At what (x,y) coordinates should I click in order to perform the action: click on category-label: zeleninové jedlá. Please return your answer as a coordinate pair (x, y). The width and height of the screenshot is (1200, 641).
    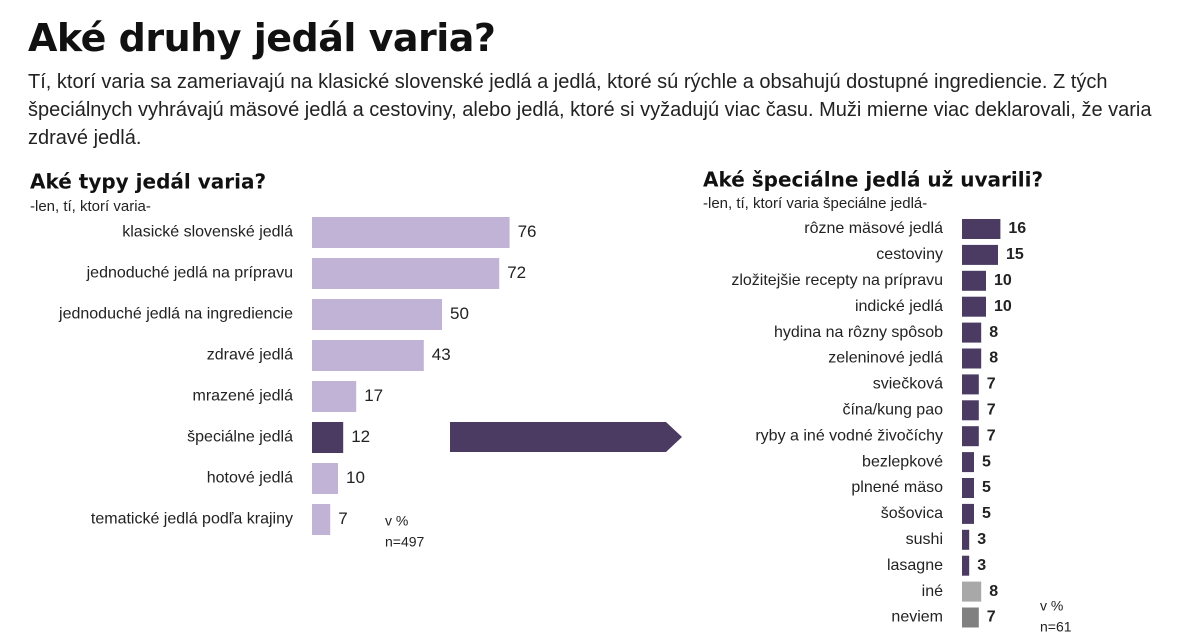
    Looking at the image, I should click on (885, 358).